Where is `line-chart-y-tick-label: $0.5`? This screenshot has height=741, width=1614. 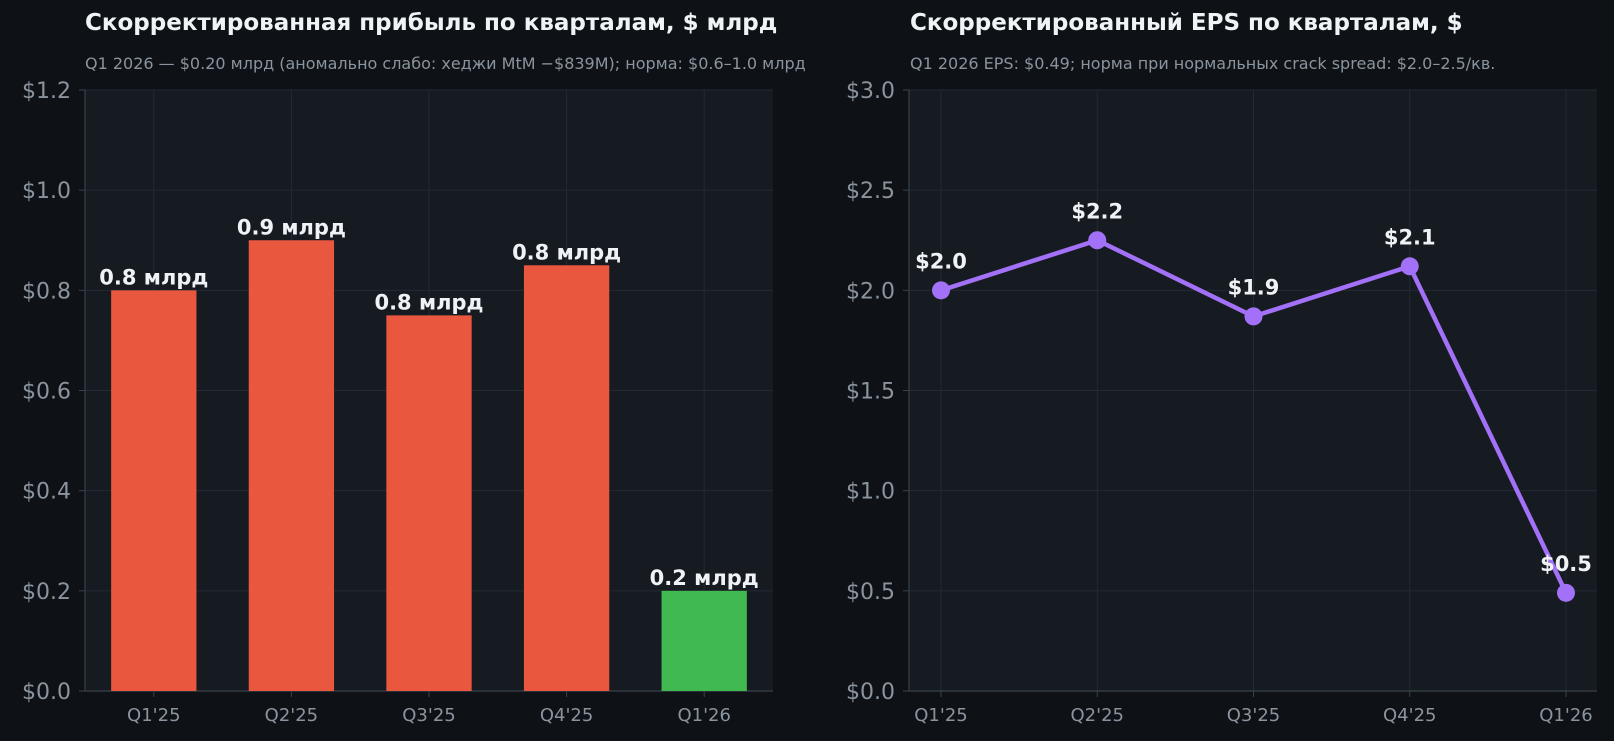 line-chart-y-tick-label: $0.5 is located at coordinates (870, 592).